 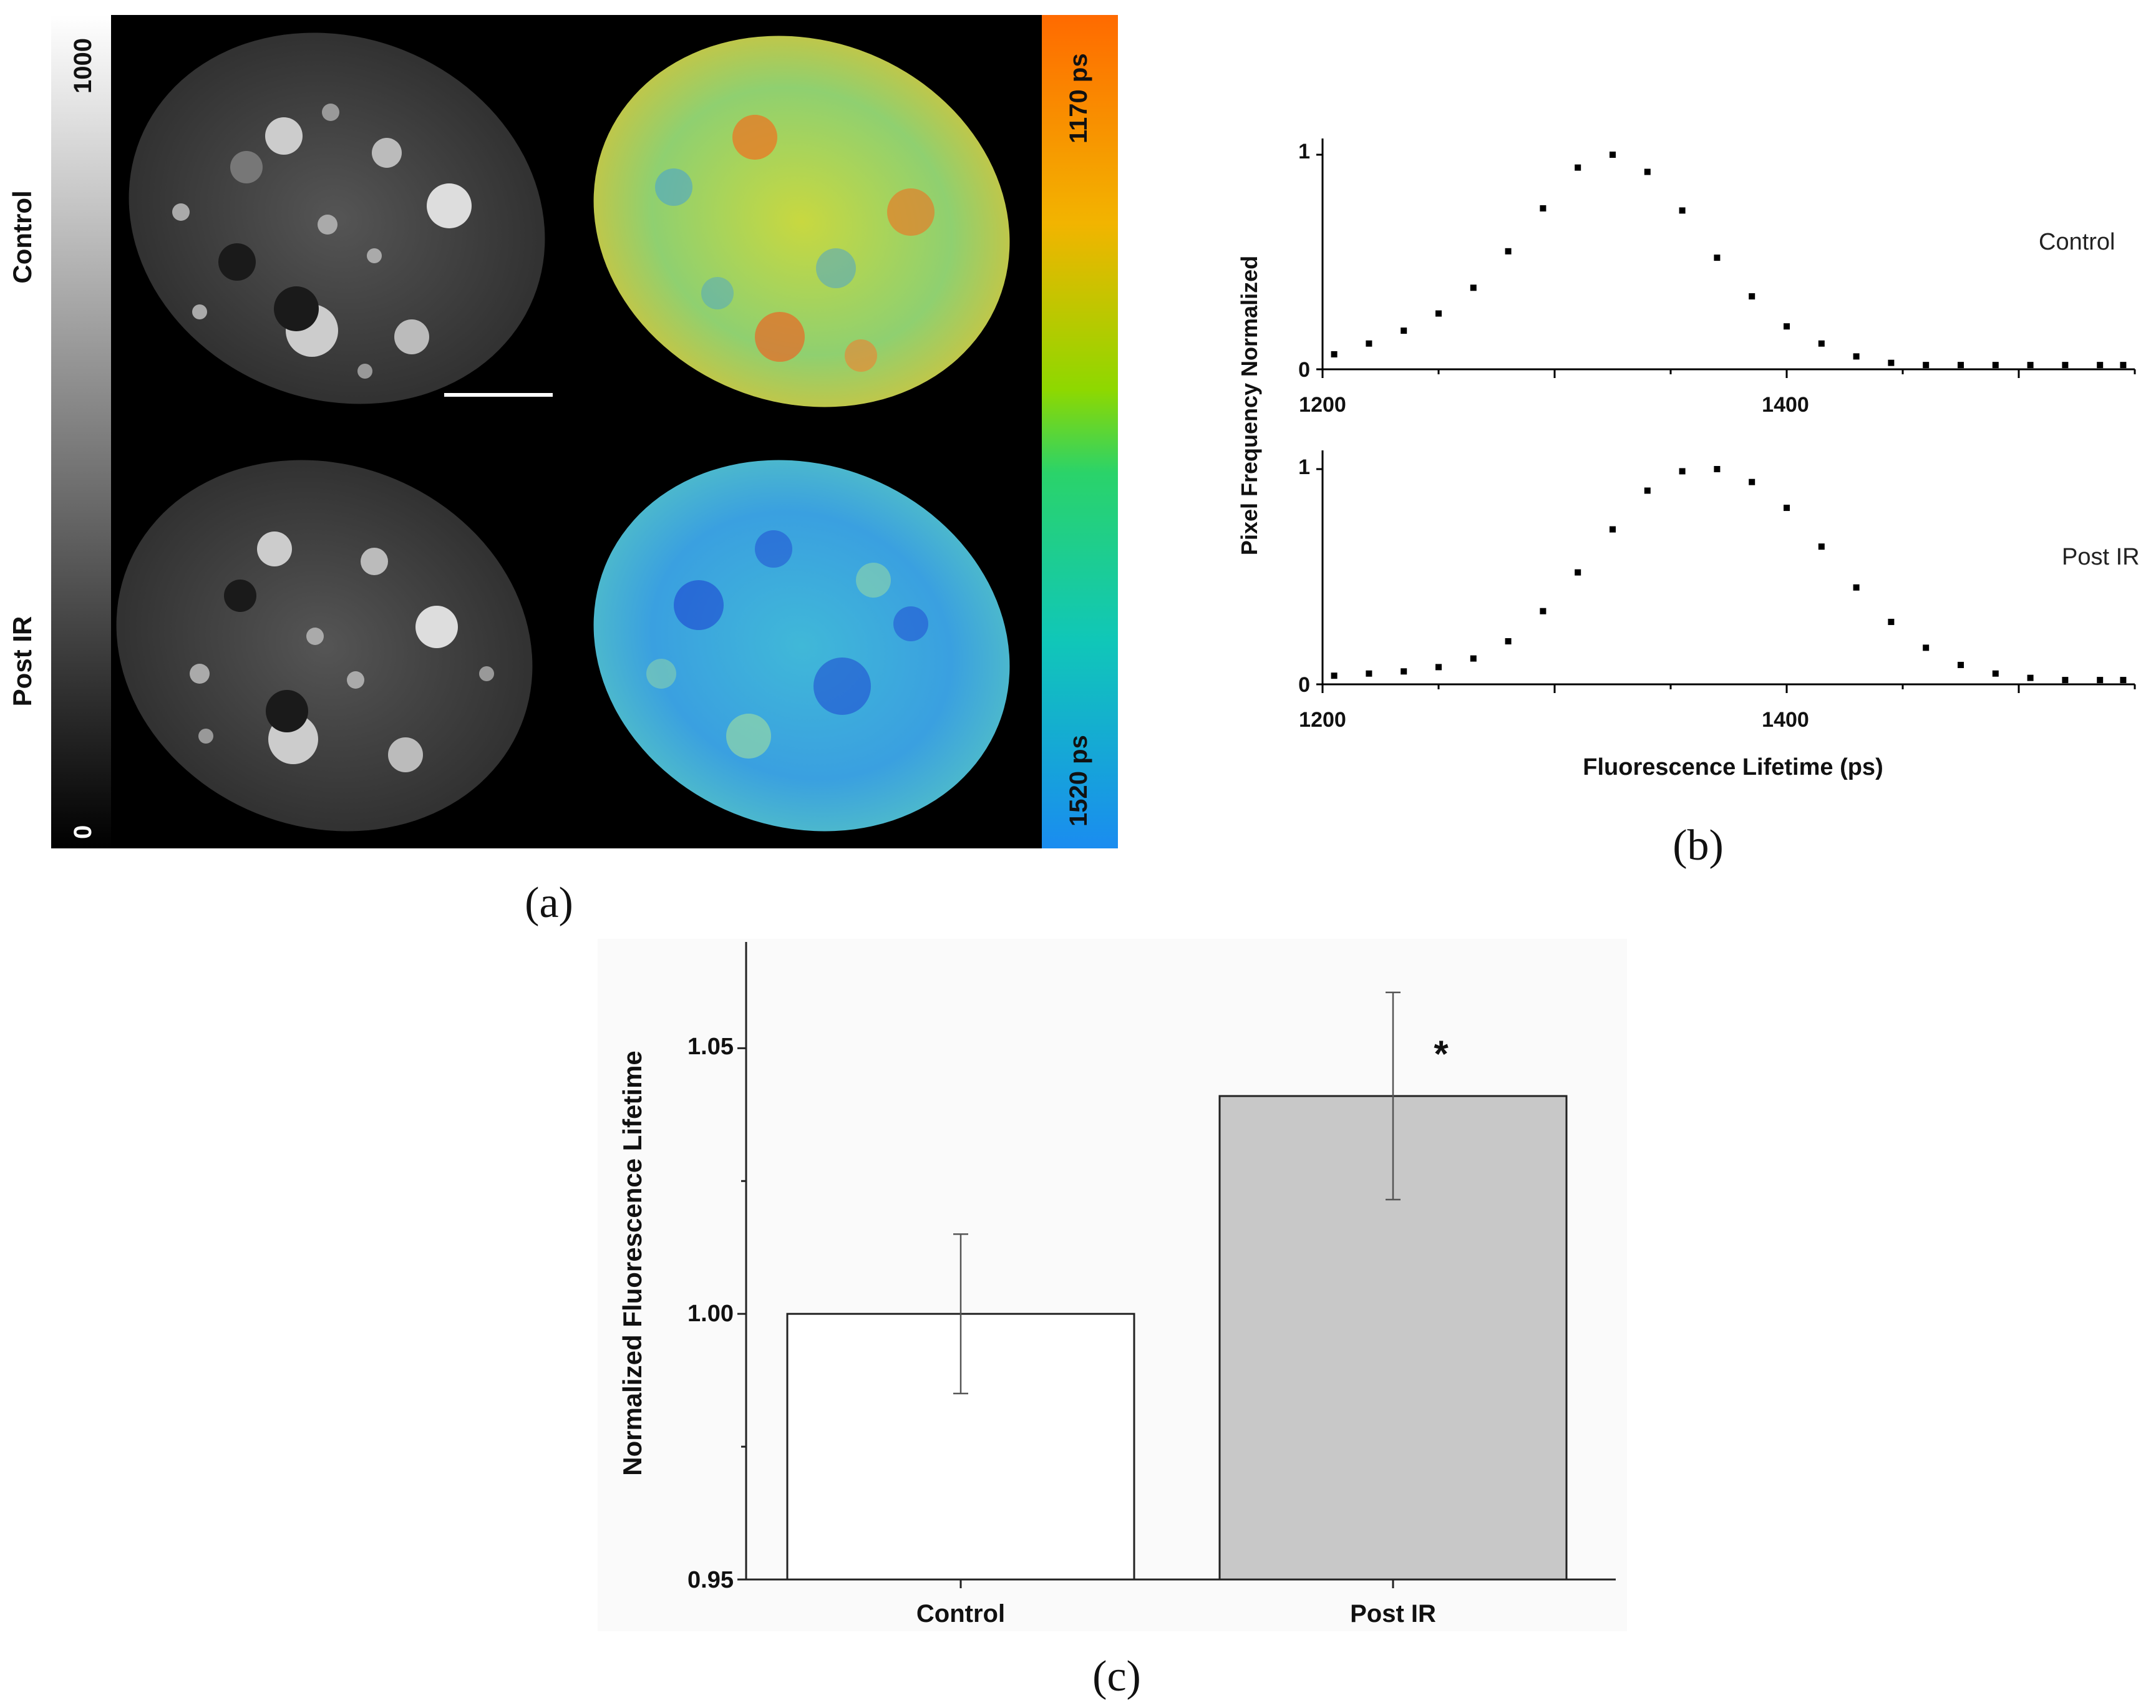 I want to click on intensity-image-post-ir, so click(x=324, y=646).